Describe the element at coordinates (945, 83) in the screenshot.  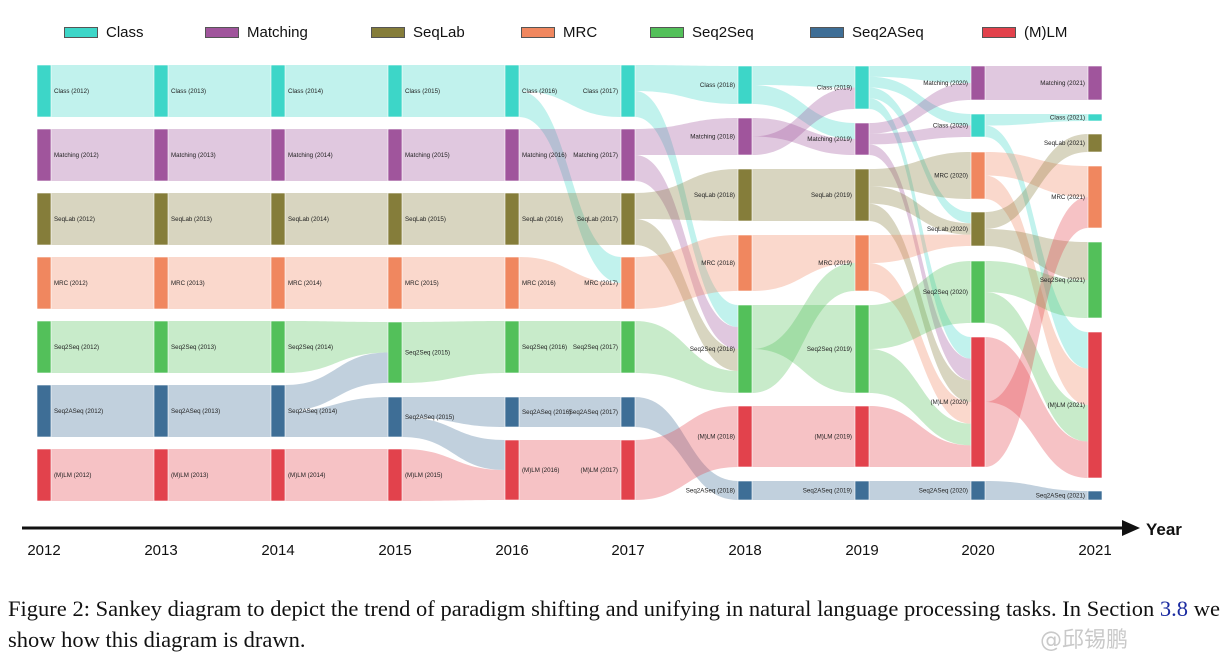
I see `node-label: Matching (2020)` at that location.